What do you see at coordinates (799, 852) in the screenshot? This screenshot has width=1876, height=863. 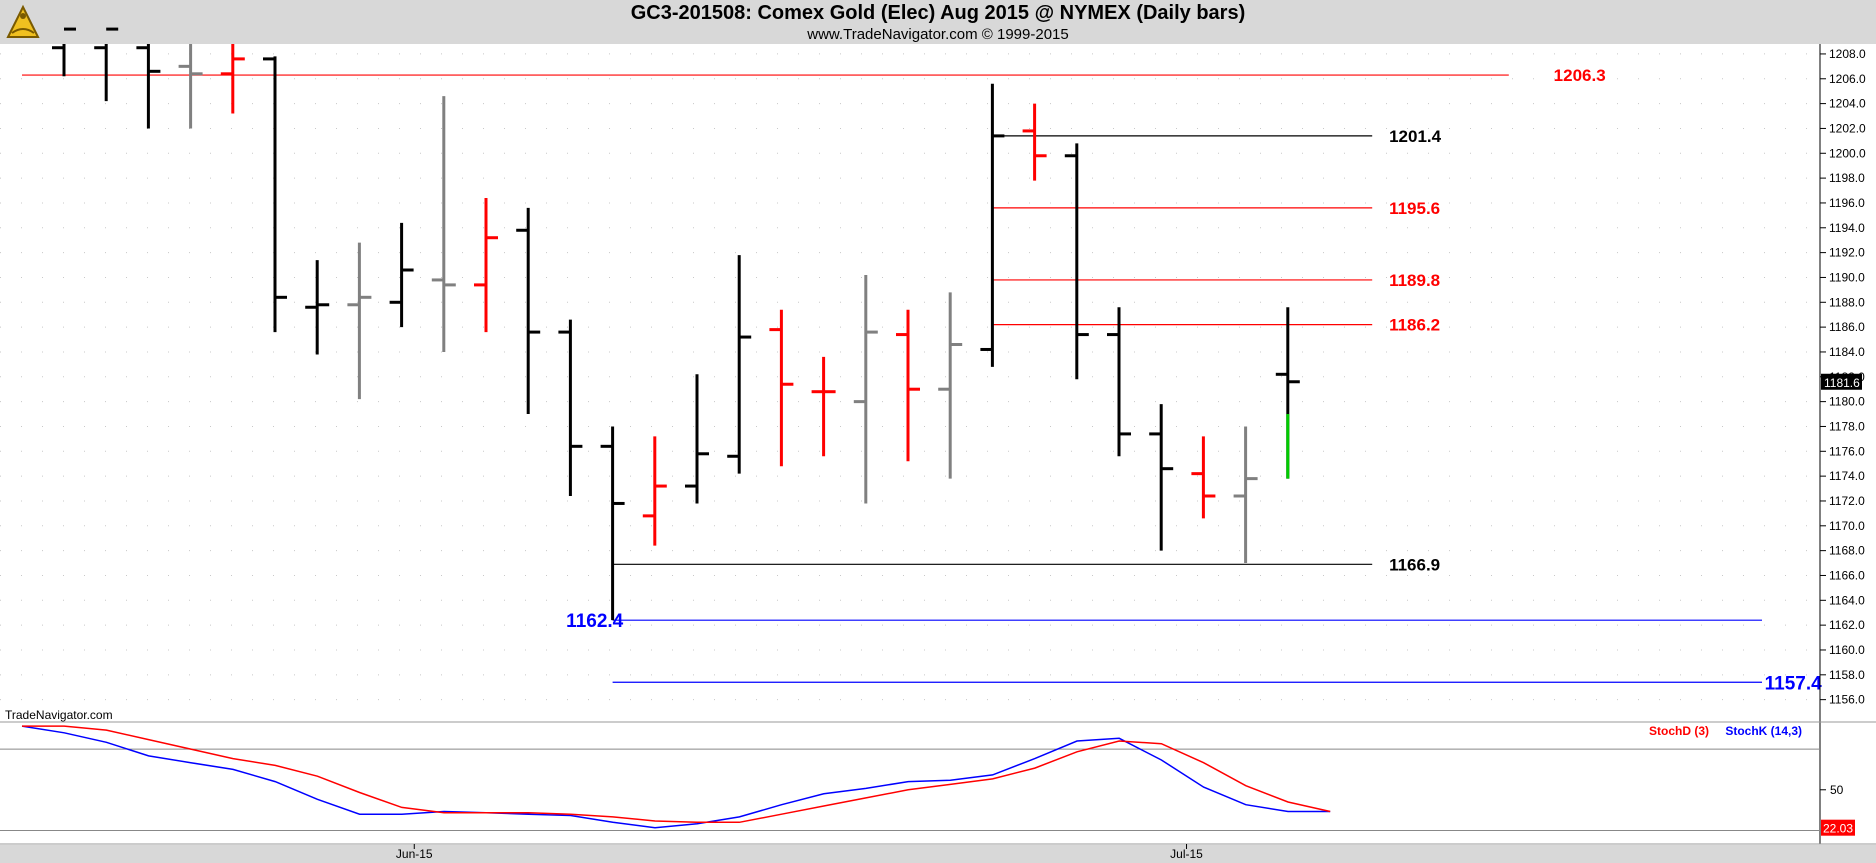 I see `date-axis: Jun-15 Jul-15` at bounding box center [799, 852].